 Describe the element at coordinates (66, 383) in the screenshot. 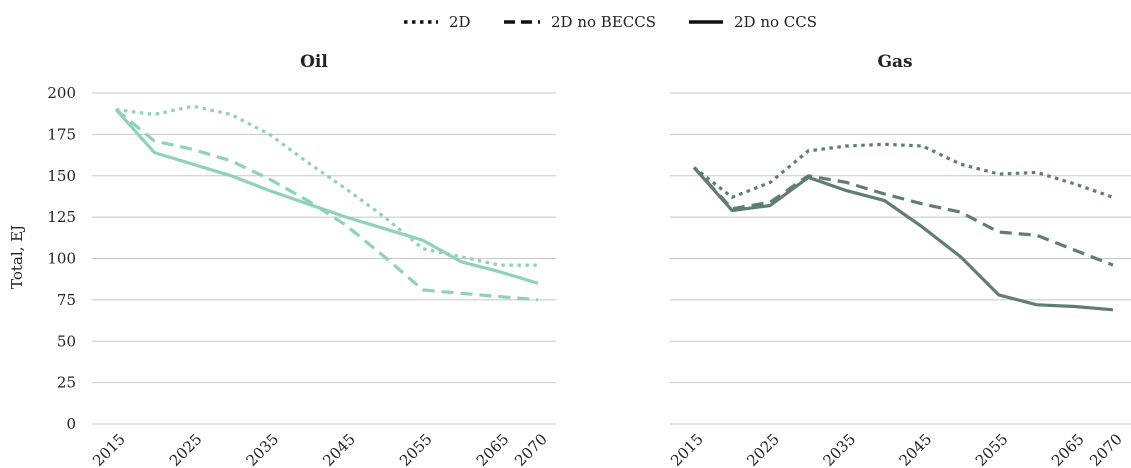

I see `y-tick-label: 25` at that location.